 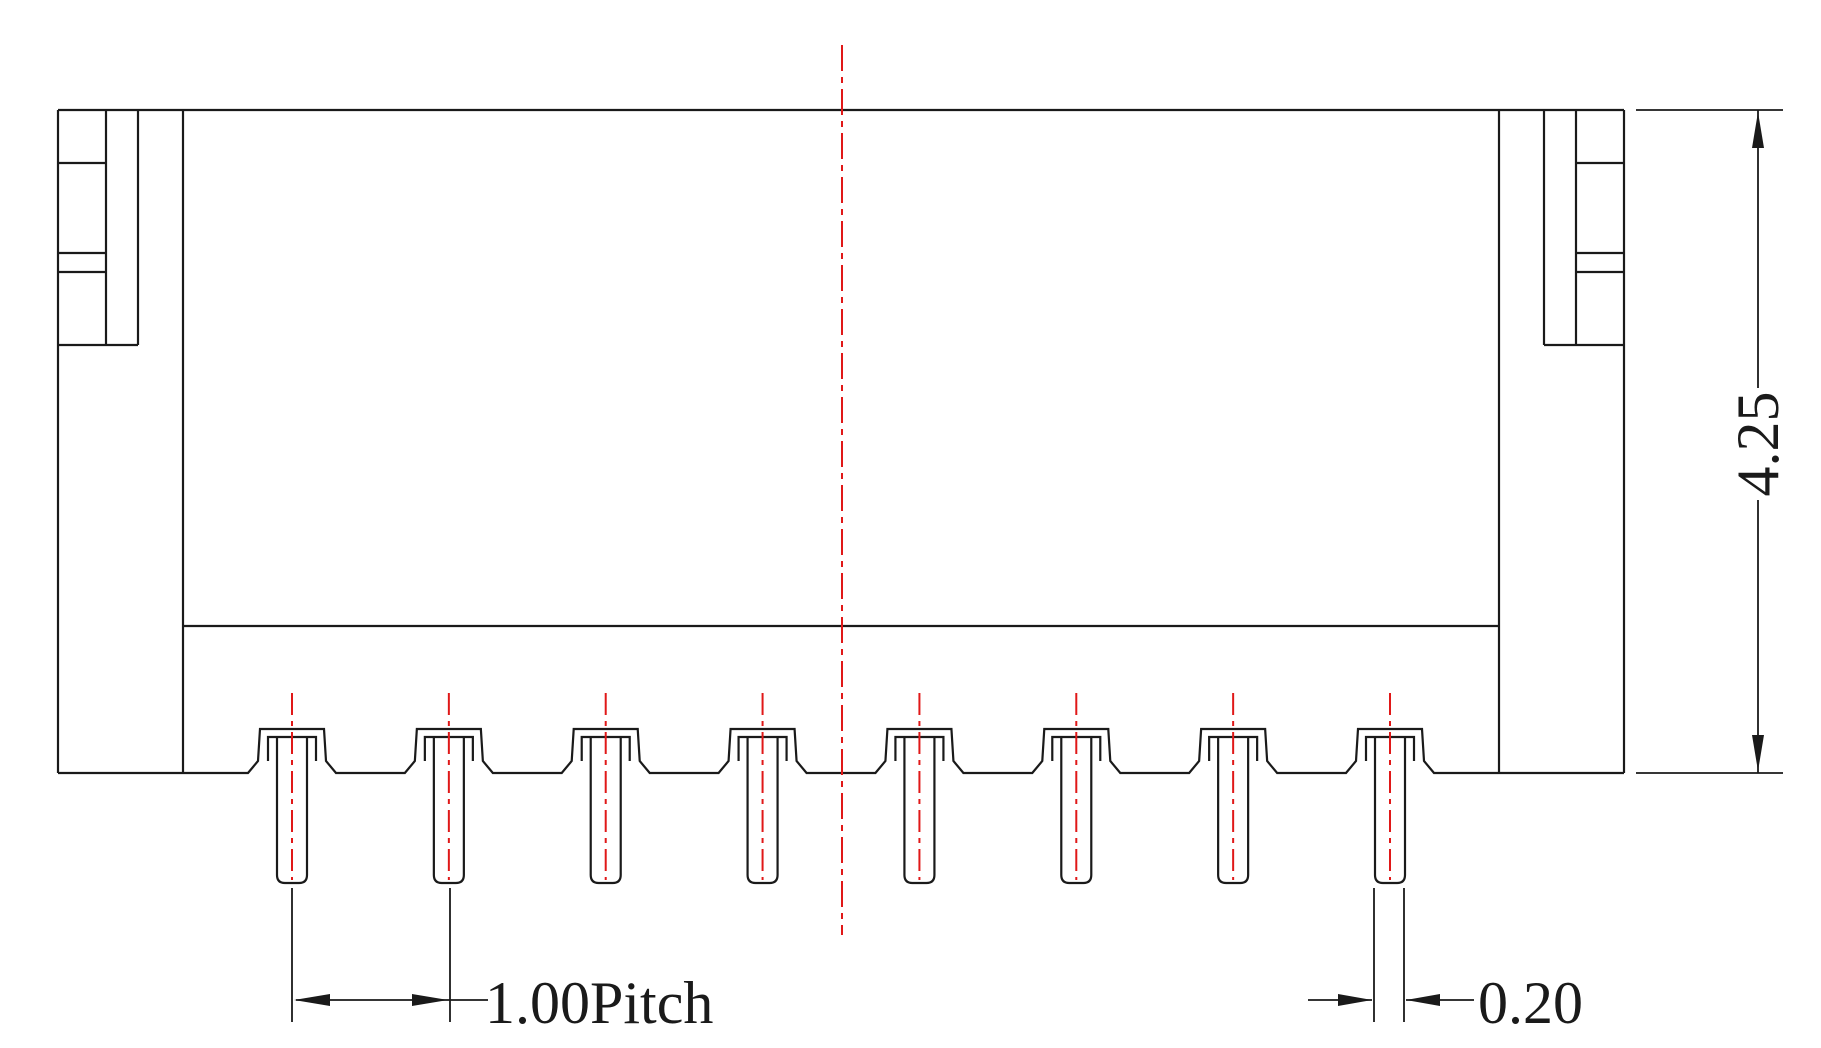 What do you see at coordinates (1355, 1000) in the screenshot?
I see `pin-width-arrow-left` at bounding box center [1355, 1000].